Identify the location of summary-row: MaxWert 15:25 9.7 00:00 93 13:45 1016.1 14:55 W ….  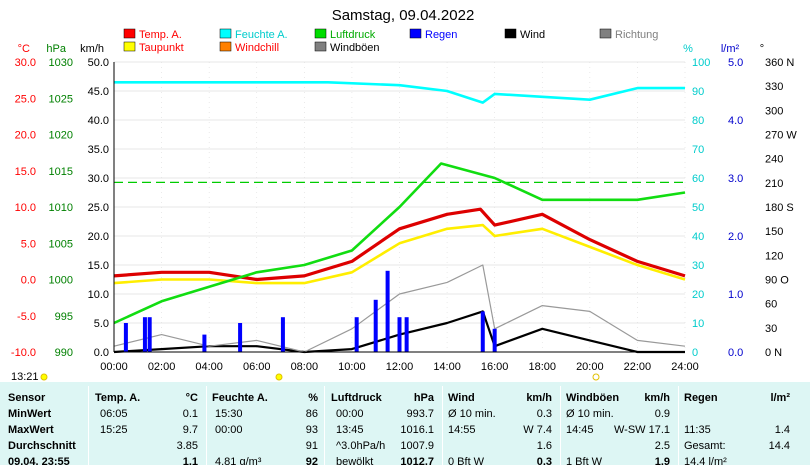
(405, 431).